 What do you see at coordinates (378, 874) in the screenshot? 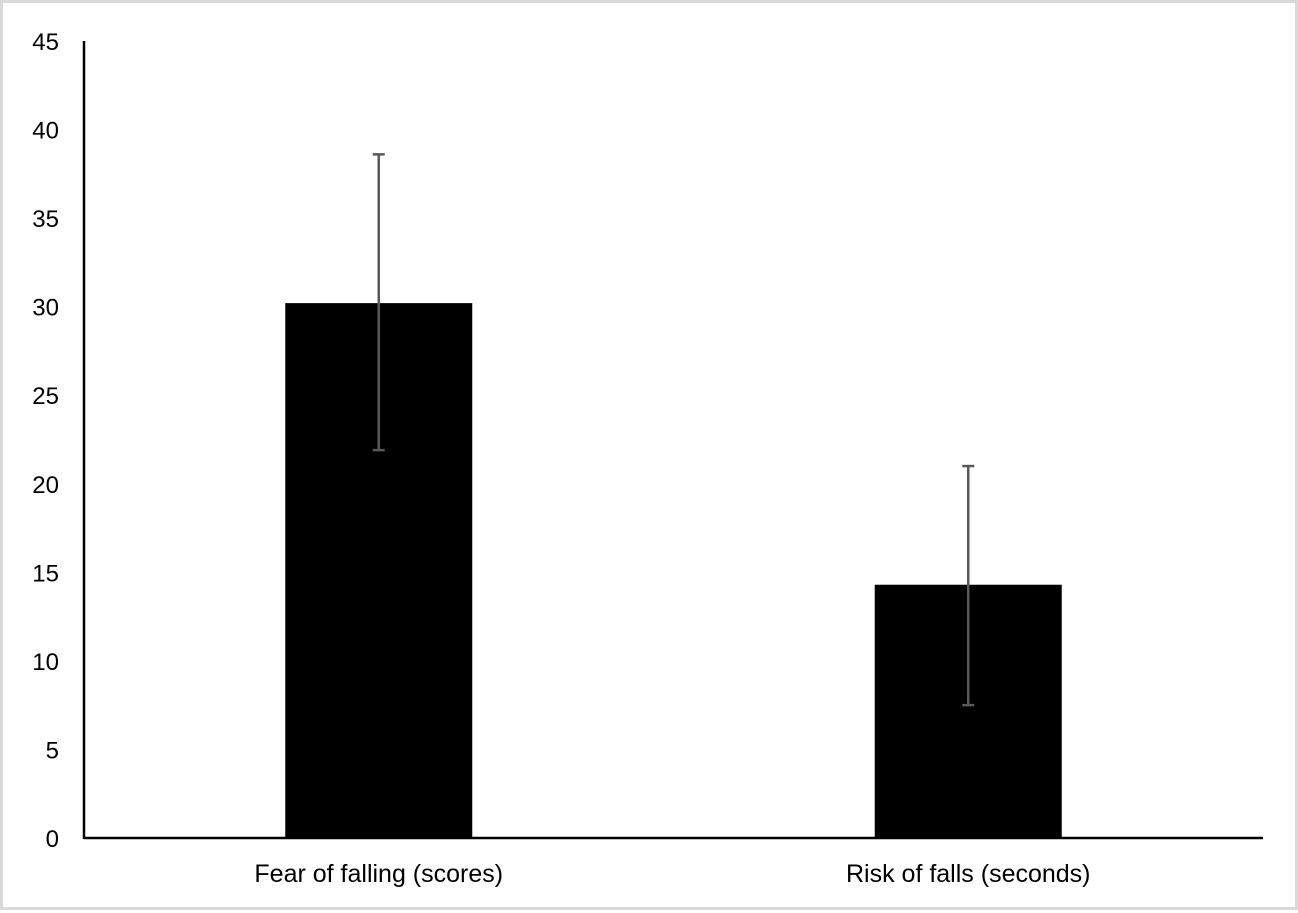
I see `x-category-label-1: Fear of falling (scores)` at bounding box center [378, 874].